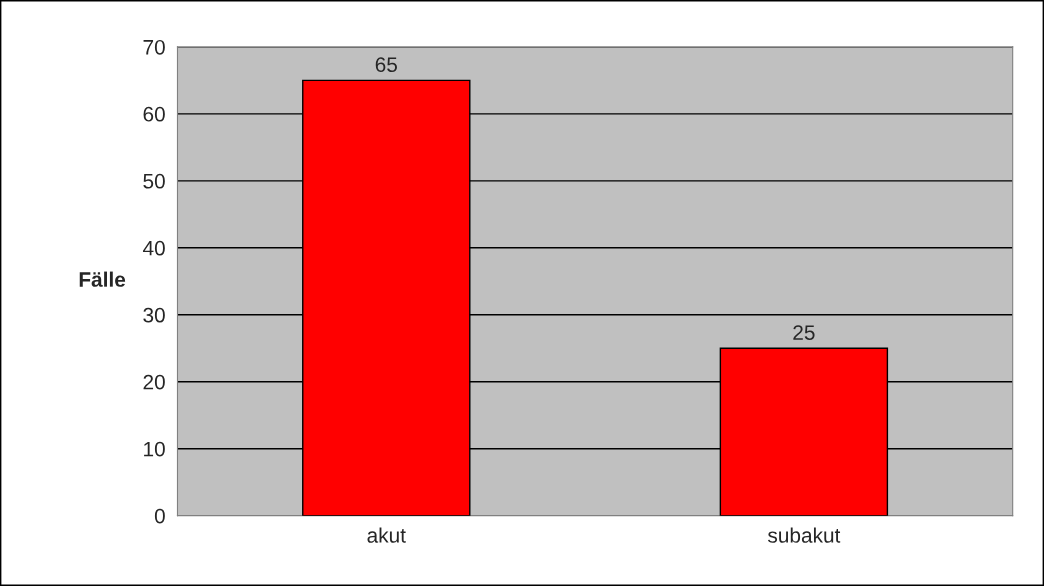 This screenshot has height=586, width=1044. What do you see at coordinates (804, 332) in the screenshot?
I see `data-label: 25` at bounding box center [804, 332].